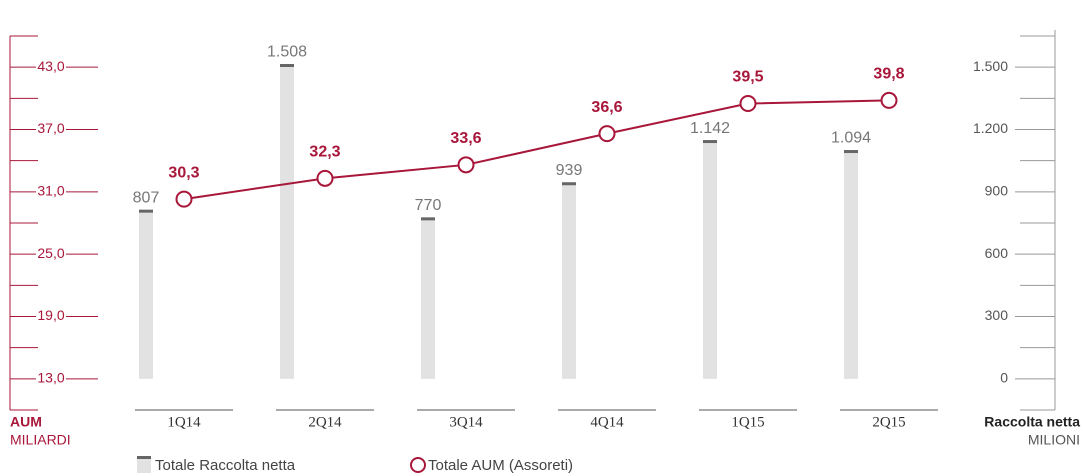 This screenshot has width=1084, height=476. I want to click on x-tick-label: 2Q15, so click(888, 422).